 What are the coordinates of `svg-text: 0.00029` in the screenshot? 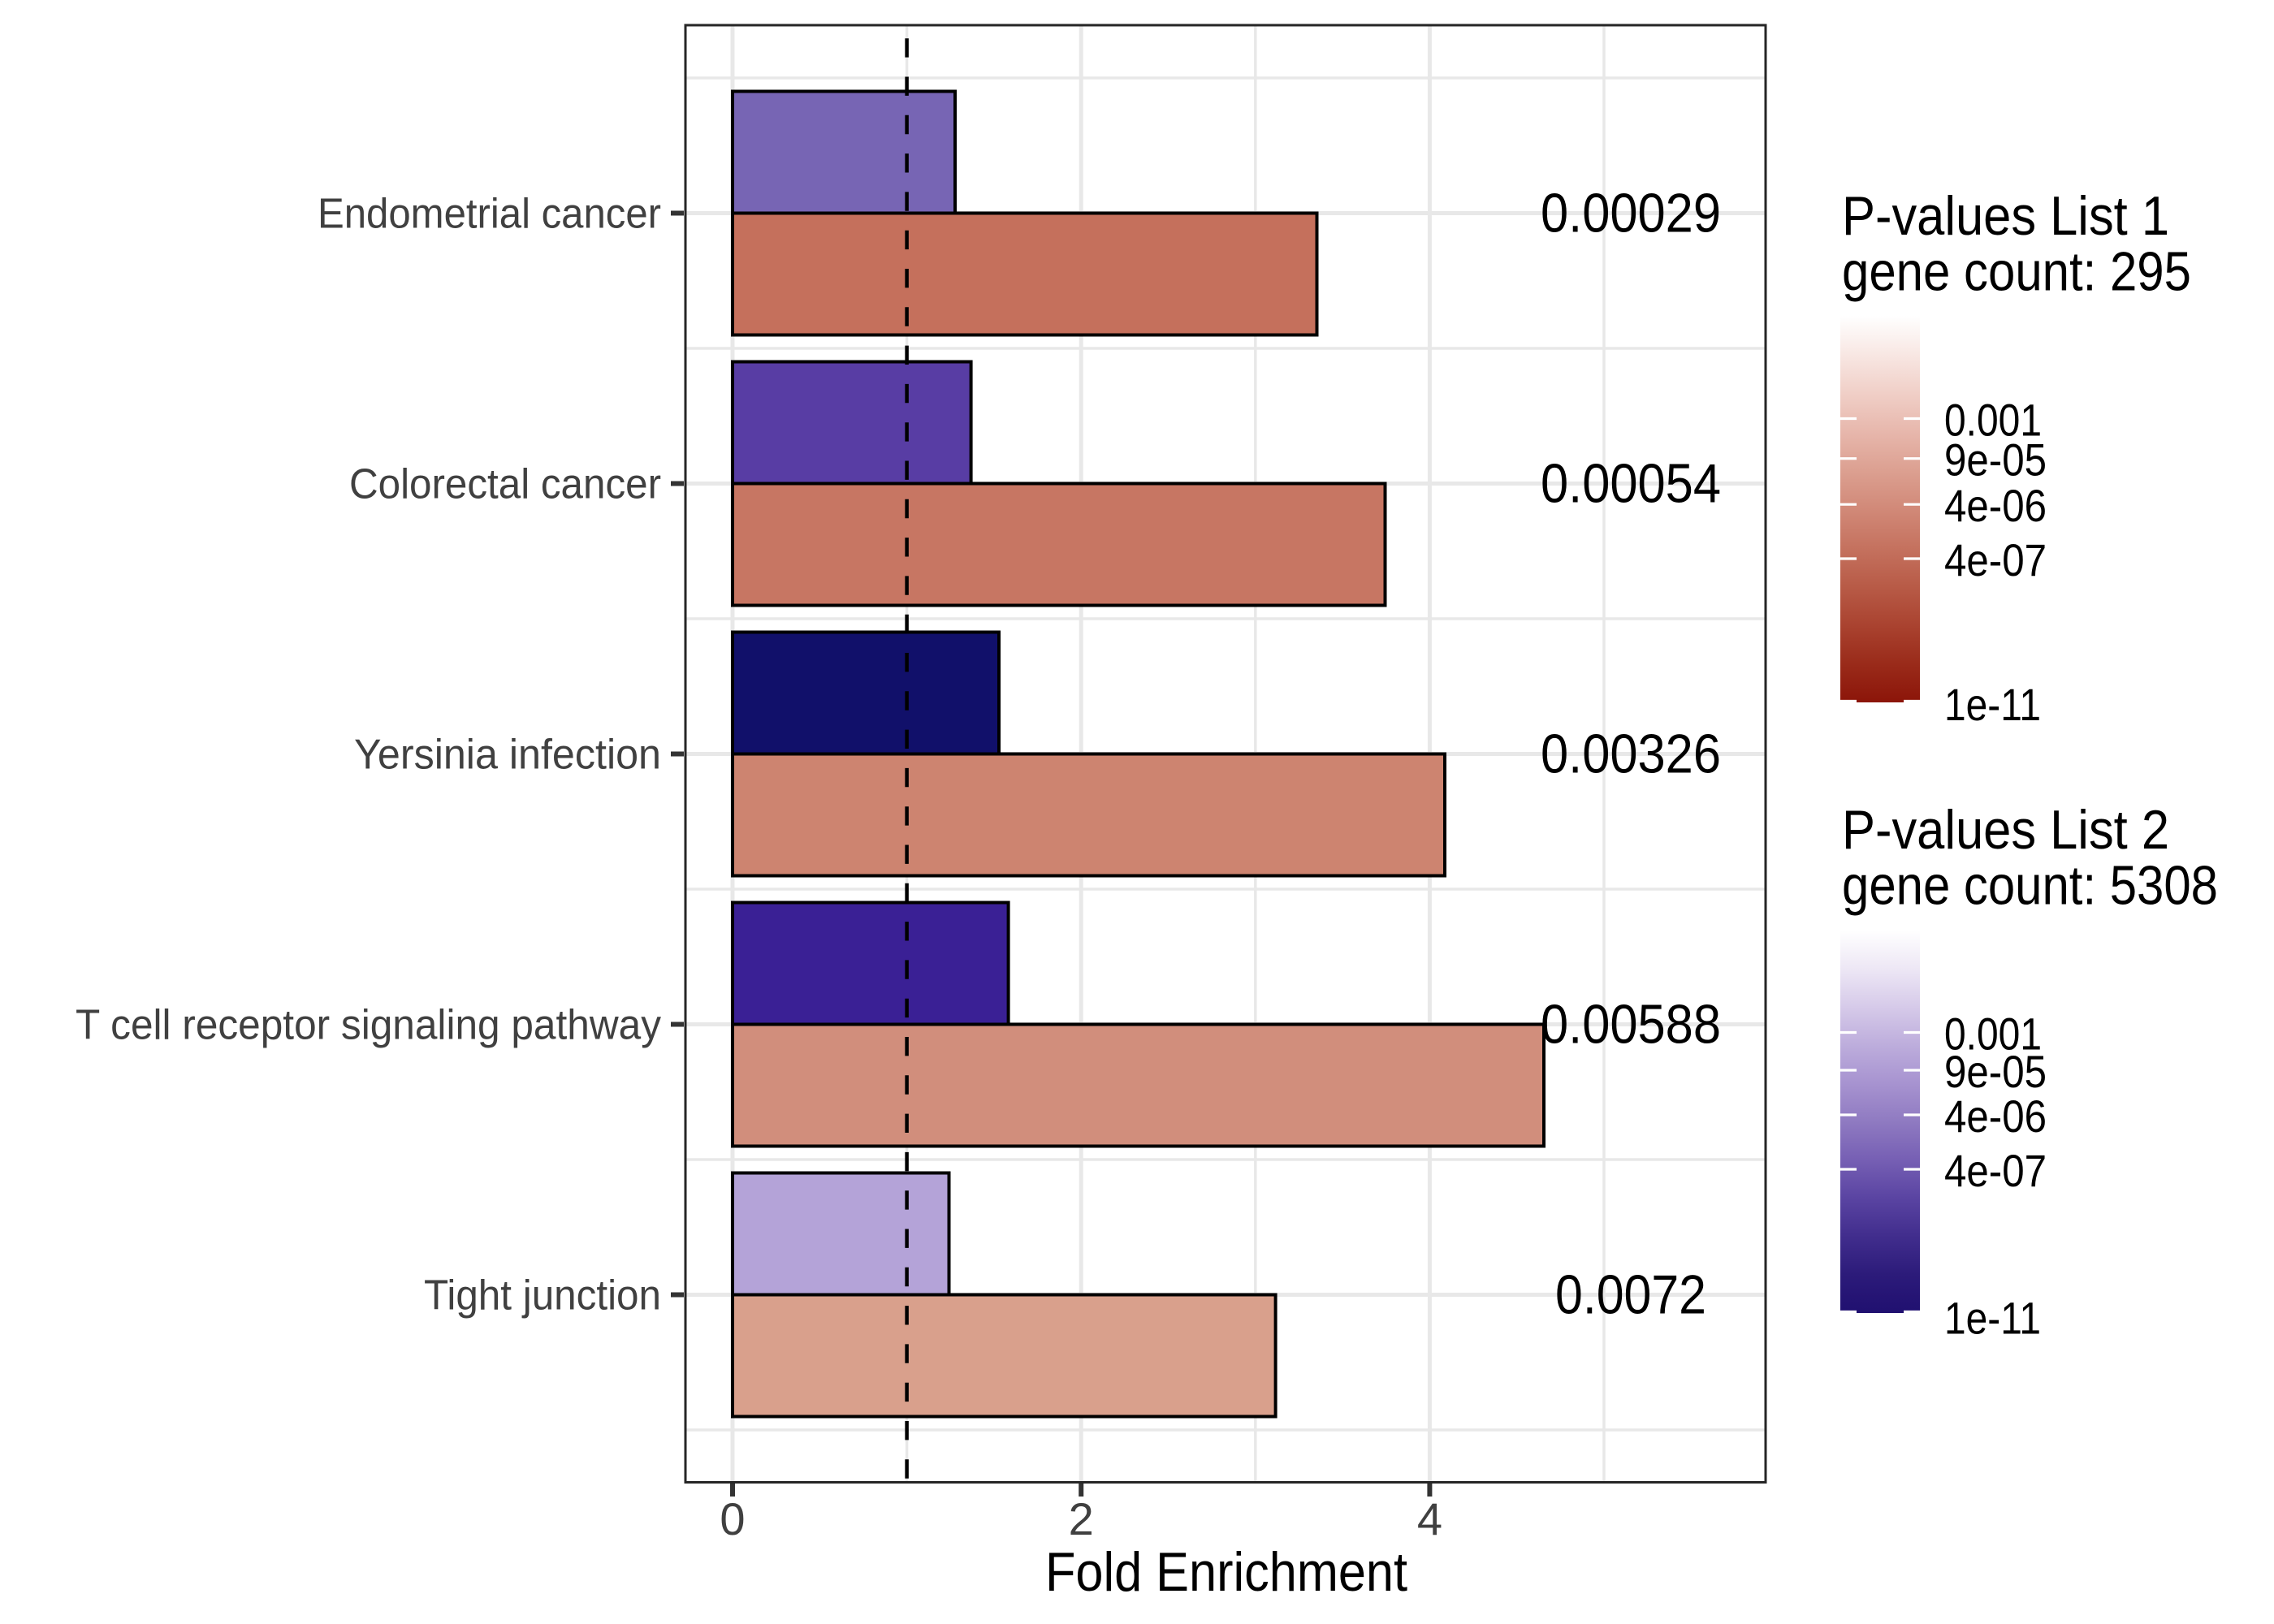 It's located at (1631, 213).